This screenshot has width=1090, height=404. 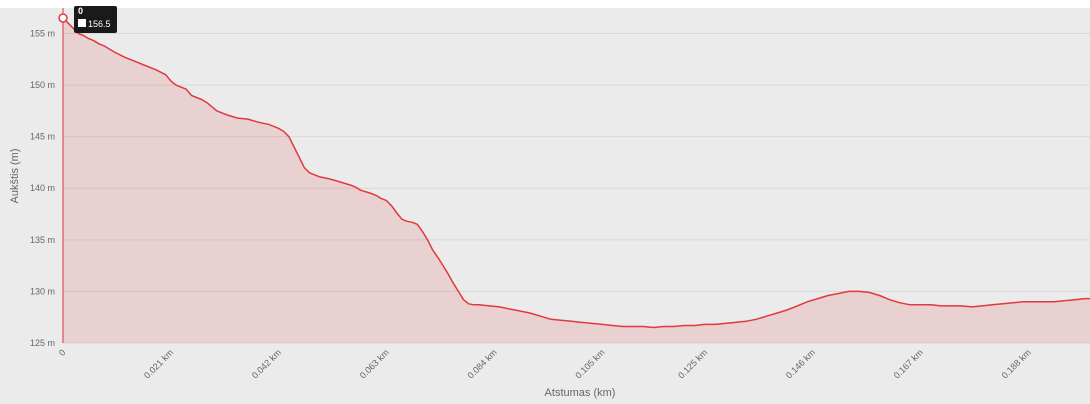 I want to click on y-axis-ticks: 125 m 130 m 135 m 140 m 145 m 150 m 155 m, so click(x=42, y=188).